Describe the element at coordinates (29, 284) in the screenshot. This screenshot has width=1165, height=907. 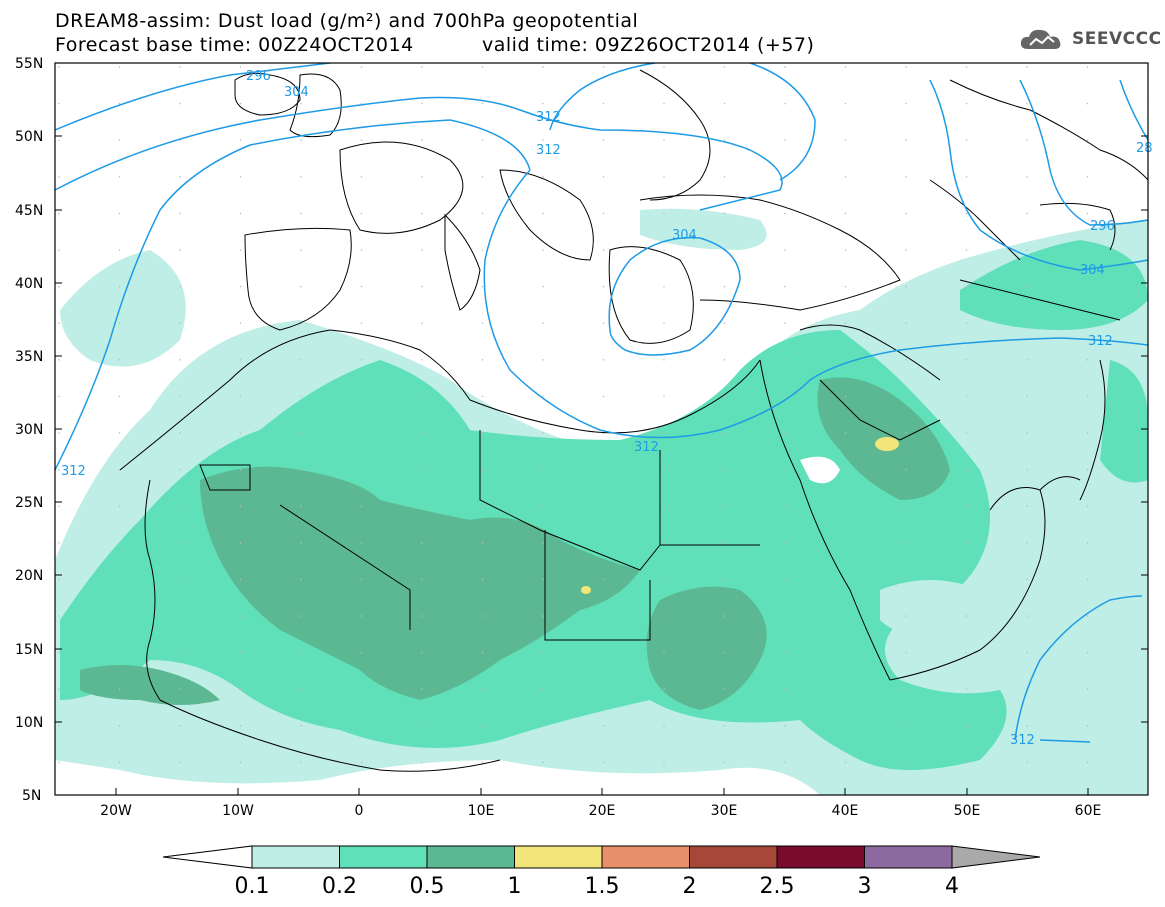
I see `lat-label: 40N` at that location.